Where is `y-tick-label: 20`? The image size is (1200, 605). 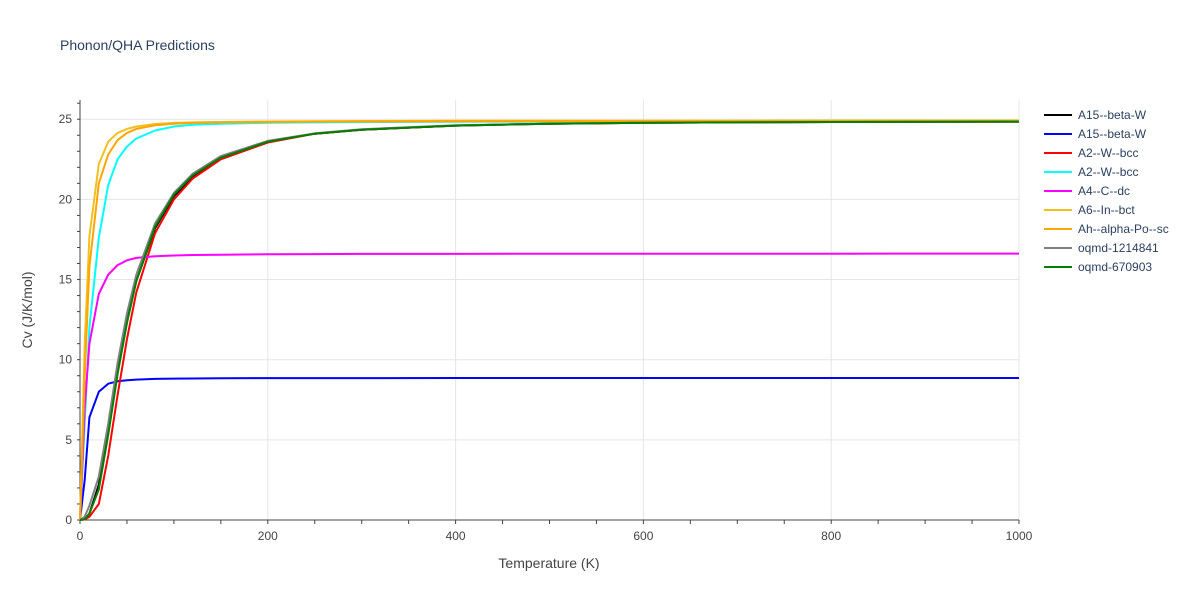
y-tick-label: 20 is located at coordinates (66, 199).